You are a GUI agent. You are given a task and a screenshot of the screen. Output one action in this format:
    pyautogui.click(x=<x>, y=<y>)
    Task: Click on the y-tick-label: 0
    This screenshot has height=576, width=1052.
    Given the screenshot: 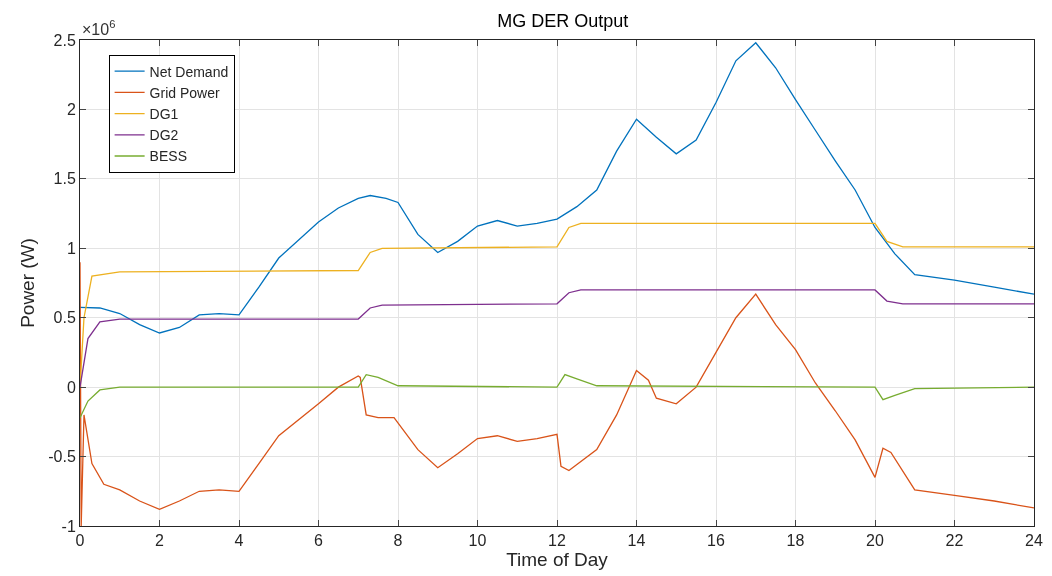 What is the action you would take?
    pyautogui.click(x=71, y=387)
    